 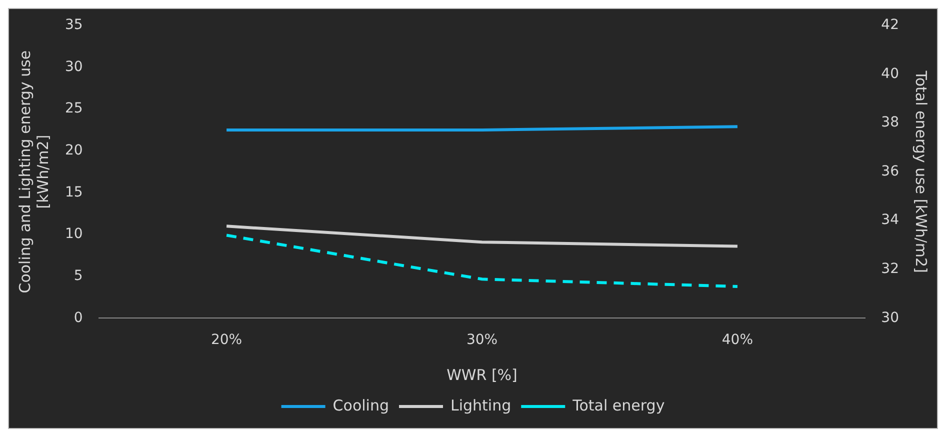 What do you see at coordinates (890, 220) in the screenshot?
I see `y2-tick-label: 34` at bounding box center [890, 220].